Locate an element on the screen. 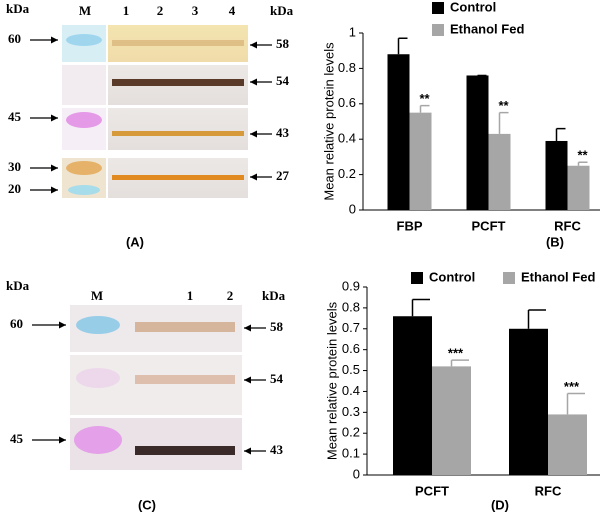  y-tick-label: 1 is located at coordinates (352, 31).